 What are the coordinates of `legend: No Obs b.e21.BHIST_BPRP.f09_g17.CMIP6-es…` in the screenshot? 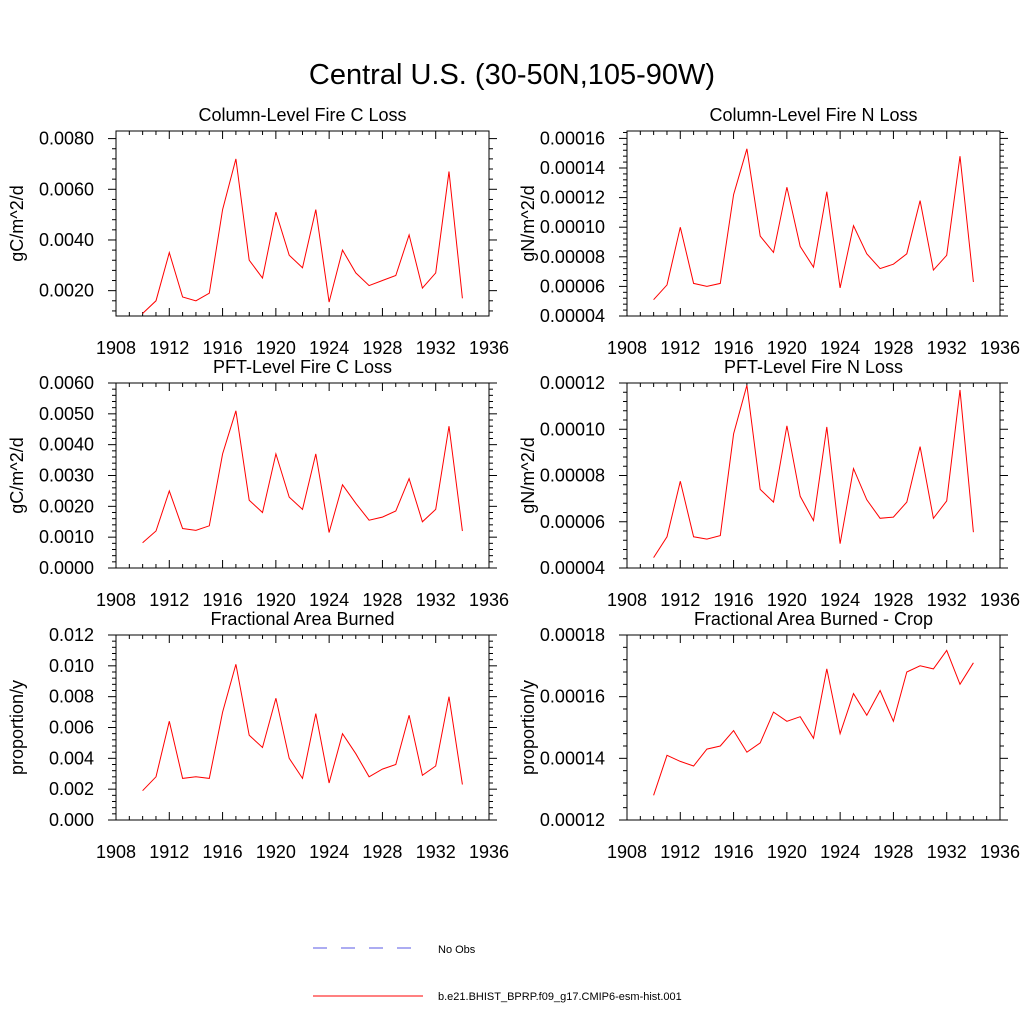 It's located at (497, 973).